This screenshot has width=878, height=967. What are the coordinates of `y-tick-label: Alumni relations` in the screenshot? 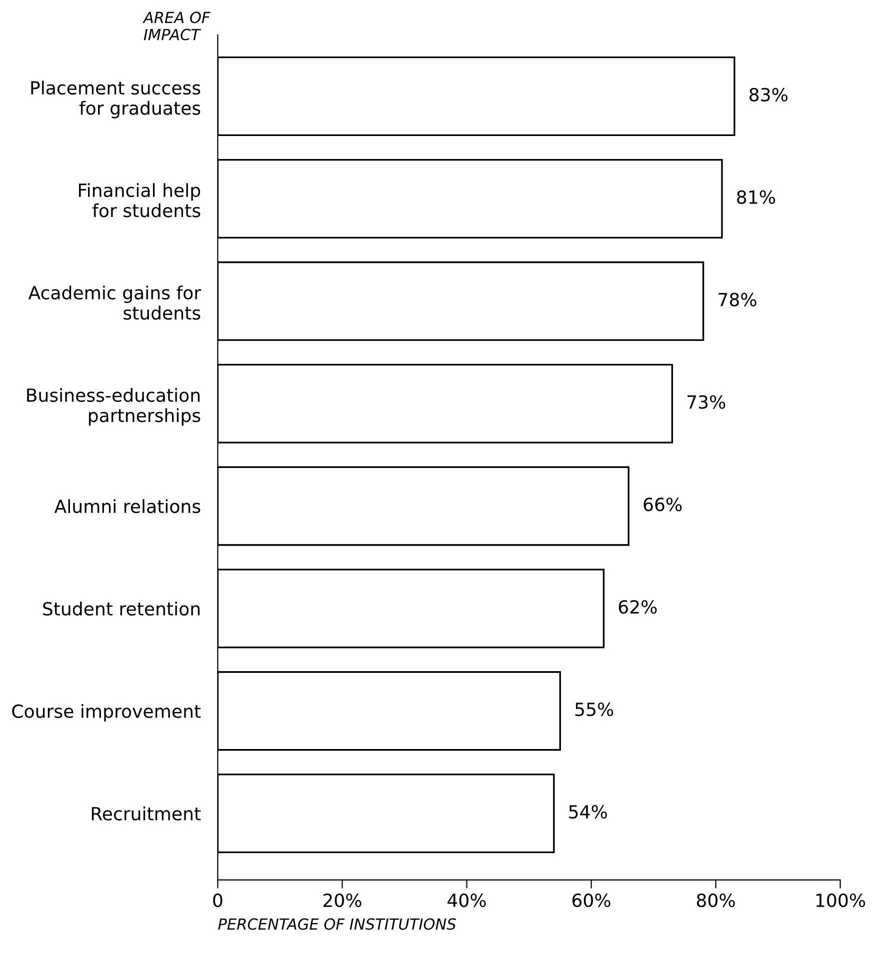 It's located at (127, 506).